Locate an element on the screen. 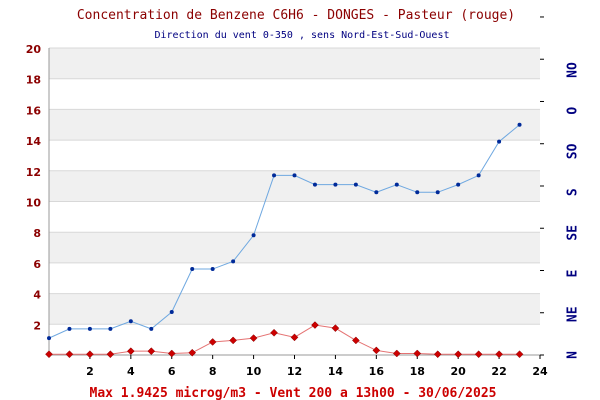 The image size is (600, 400). x-tick-label: 8 is located at coordinates (213, 371).